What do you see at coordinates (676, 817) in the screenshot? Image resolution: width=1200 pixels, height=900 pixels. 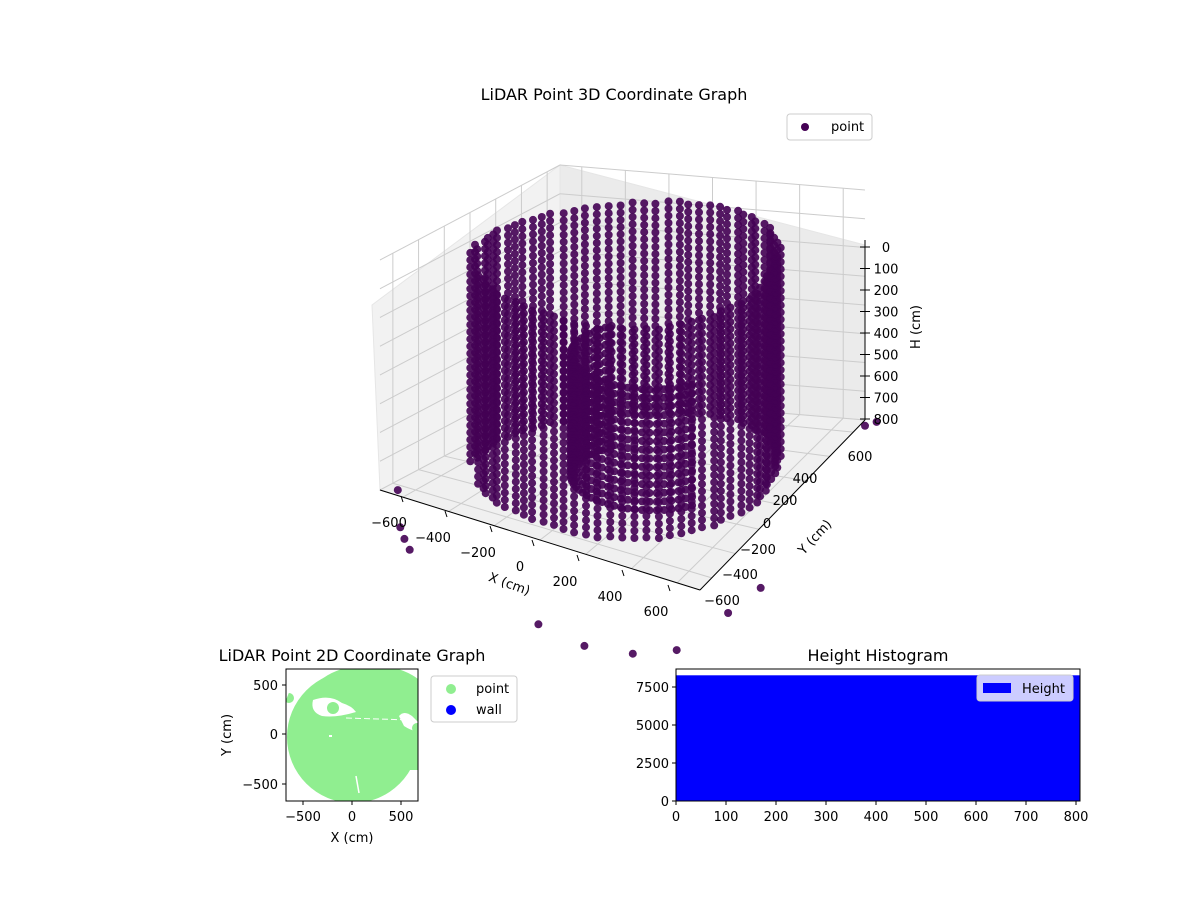 I see `histogram-x-tick-label: 0` at bounding box center [676, 817].